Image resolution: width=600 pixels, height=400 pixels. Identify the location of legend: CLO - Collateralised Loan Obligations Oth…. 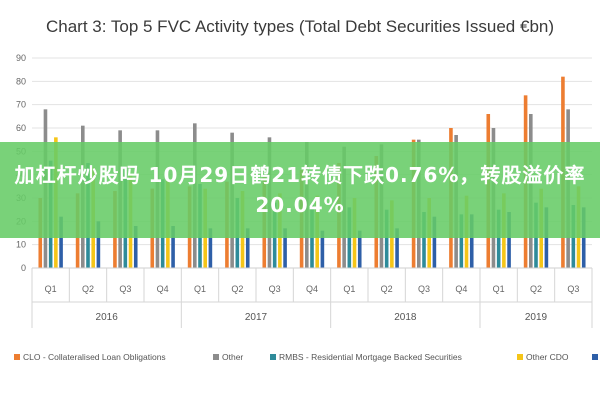
(306, 357).